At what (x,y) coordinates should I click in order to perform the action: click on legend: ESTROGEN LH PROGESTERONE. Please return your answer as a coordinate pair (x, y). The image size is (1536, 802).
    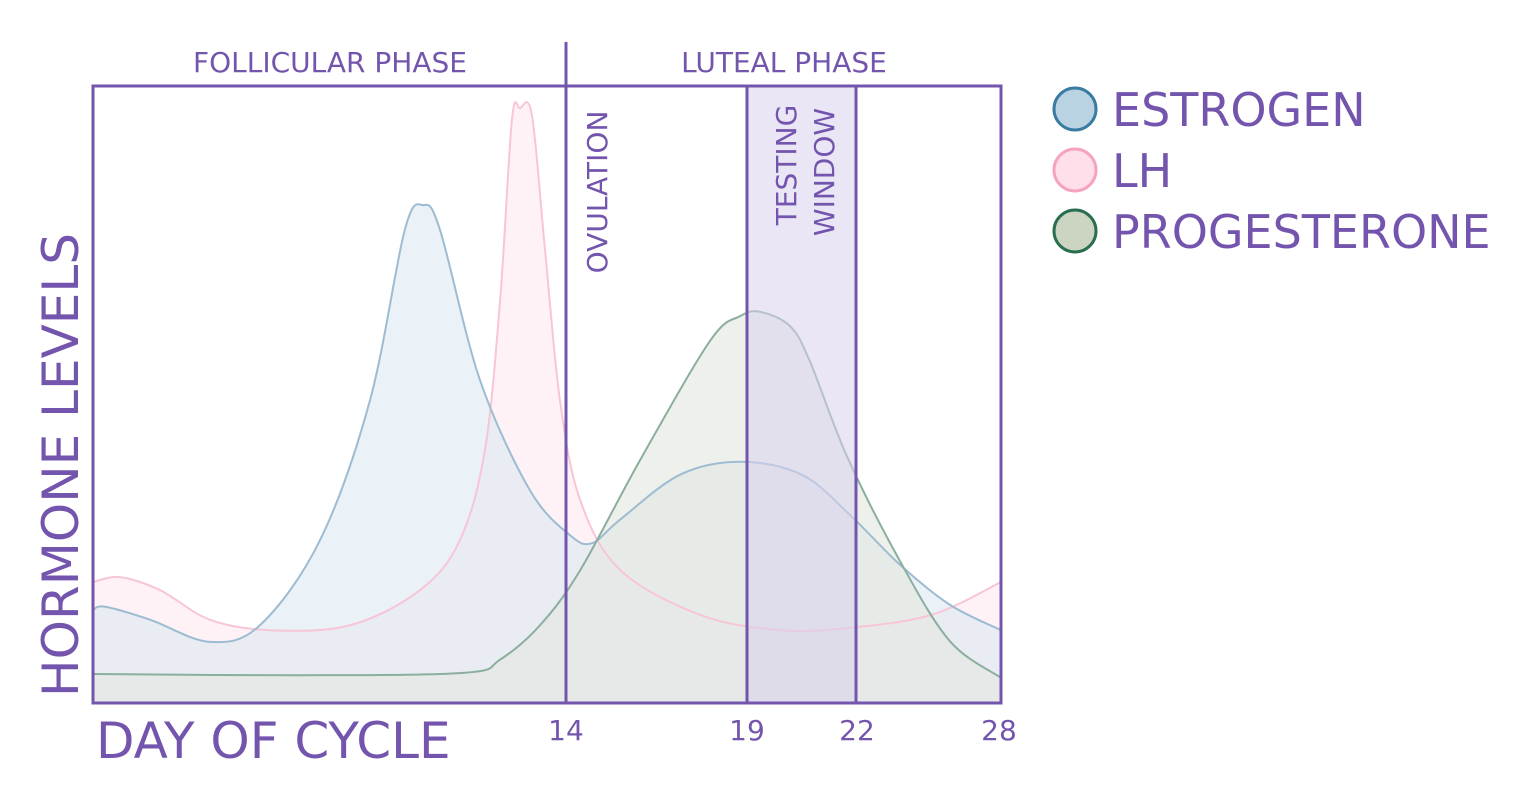
    Looking at the image, I should click on (1271, 171).